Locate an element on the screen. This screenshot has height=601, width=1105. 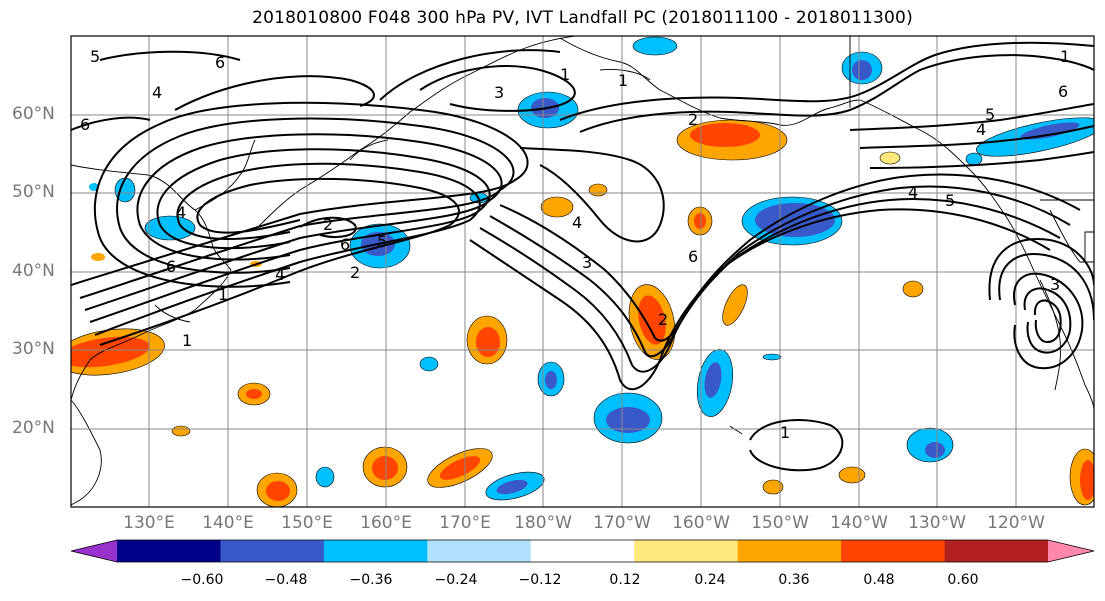
longitude-label: 140°W is located at coordinates (859, 523).